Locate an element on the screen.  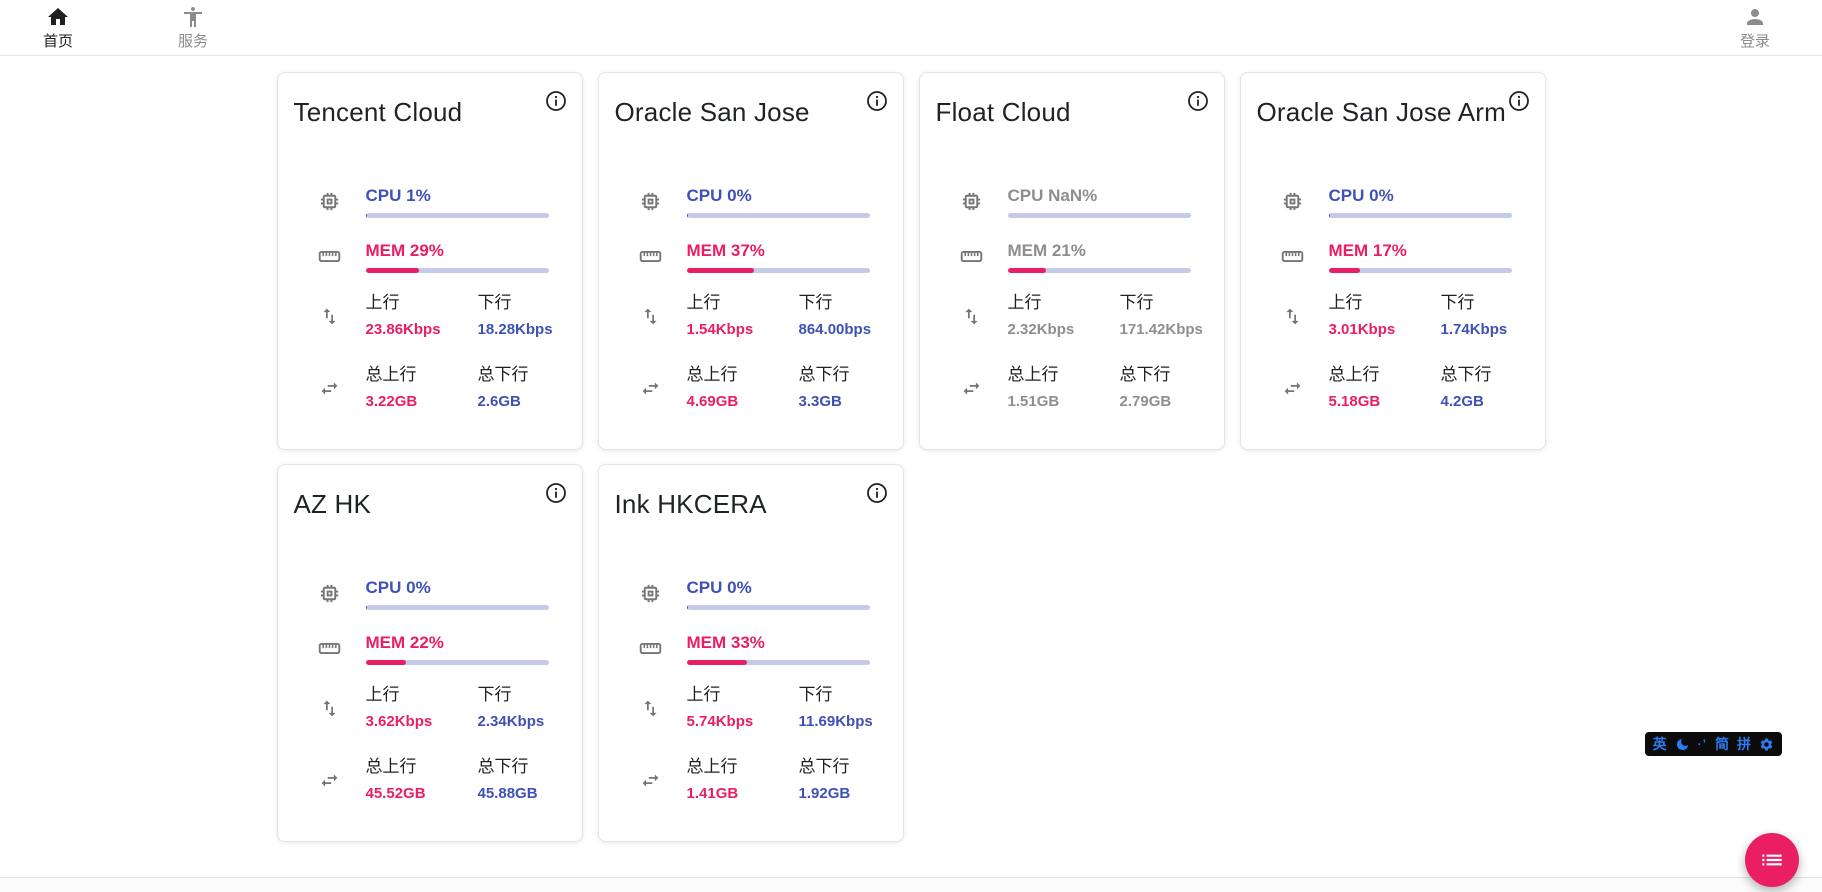
server-card: Oracle San Jose CPU 0% is located at coordinates (750, 261).